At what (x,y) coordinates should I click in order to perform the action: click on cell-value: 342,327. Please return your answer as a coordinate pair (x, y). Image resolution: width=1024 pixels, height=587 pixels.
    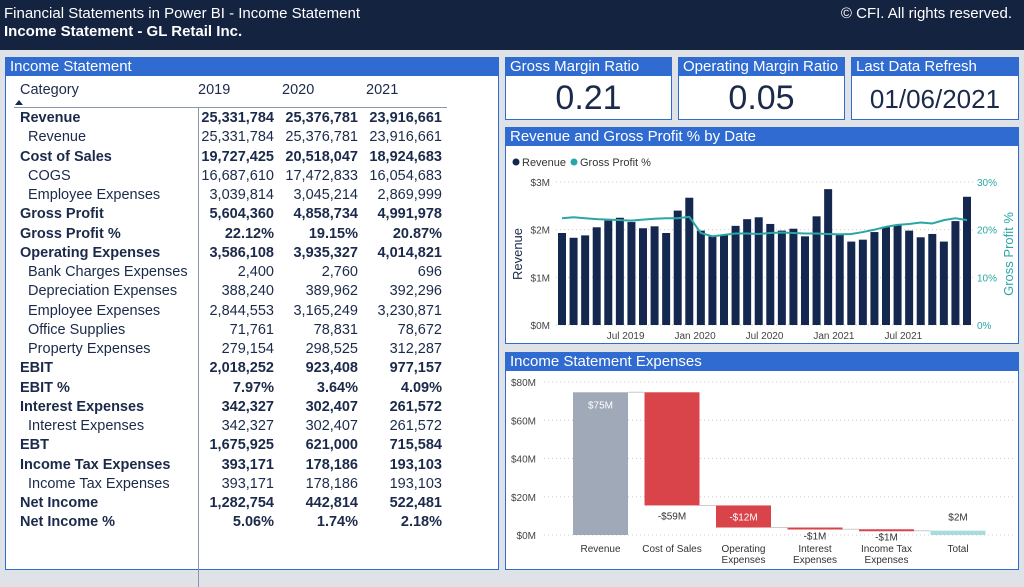
    Looking at the image, I should click on (247, 426).